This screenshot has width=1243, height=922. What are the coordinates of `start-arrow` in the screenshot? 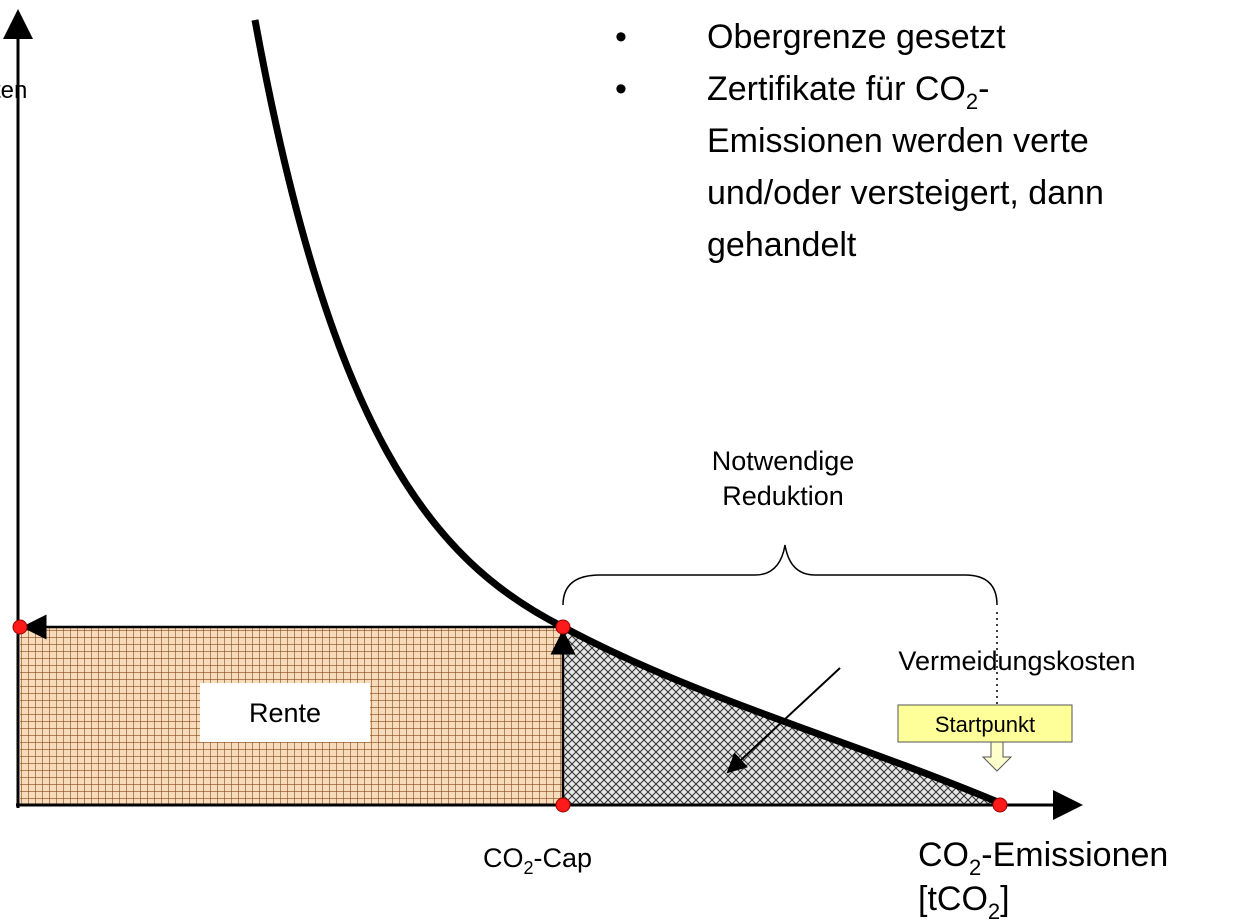 It's located at (997, 756).